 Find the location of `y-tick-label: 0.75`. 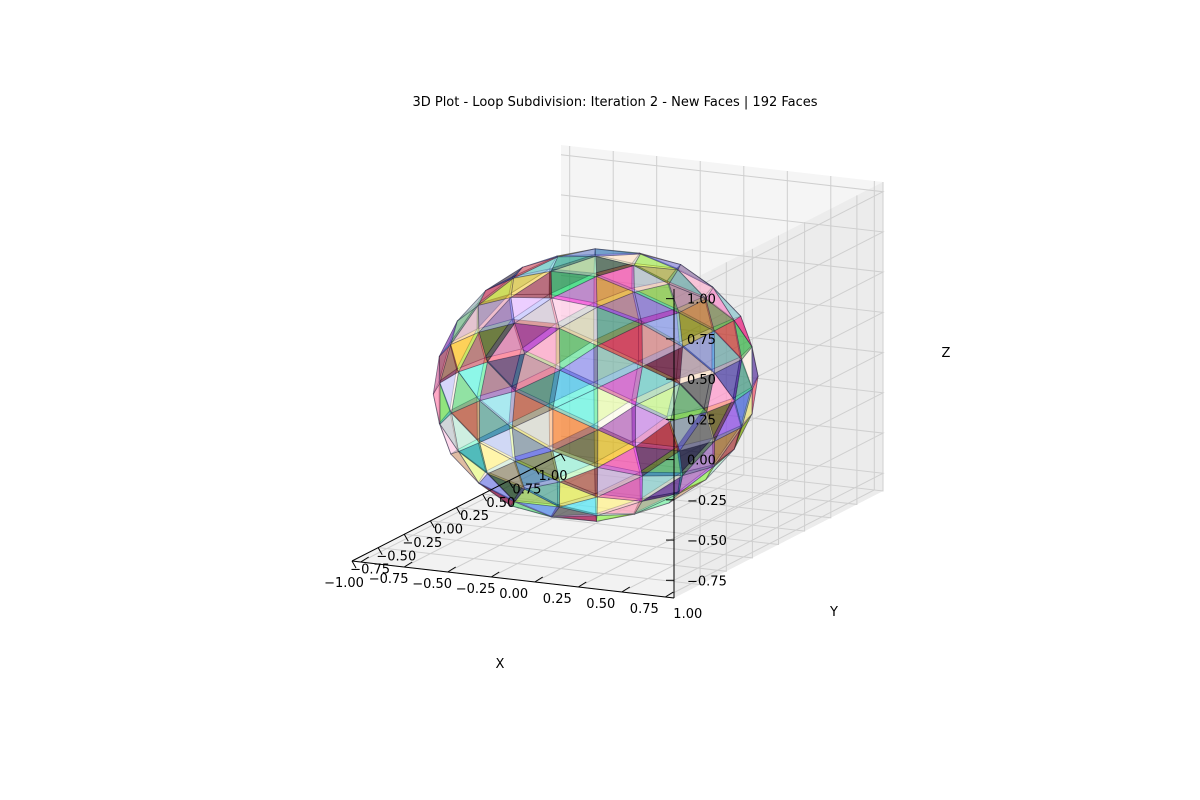

y-tick-label: 0.75 is located at coordinates (644, 609).